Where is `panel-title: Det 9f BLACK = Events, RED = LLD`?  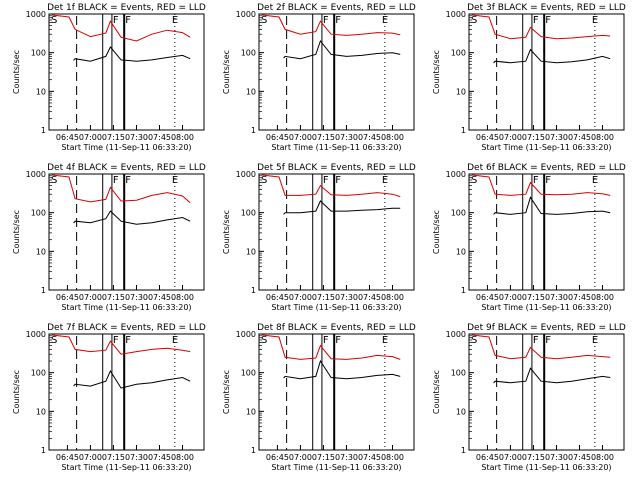
panel-title: Det 9f BLACK = Events, RED = LLD is located at coordinates (546, 328).